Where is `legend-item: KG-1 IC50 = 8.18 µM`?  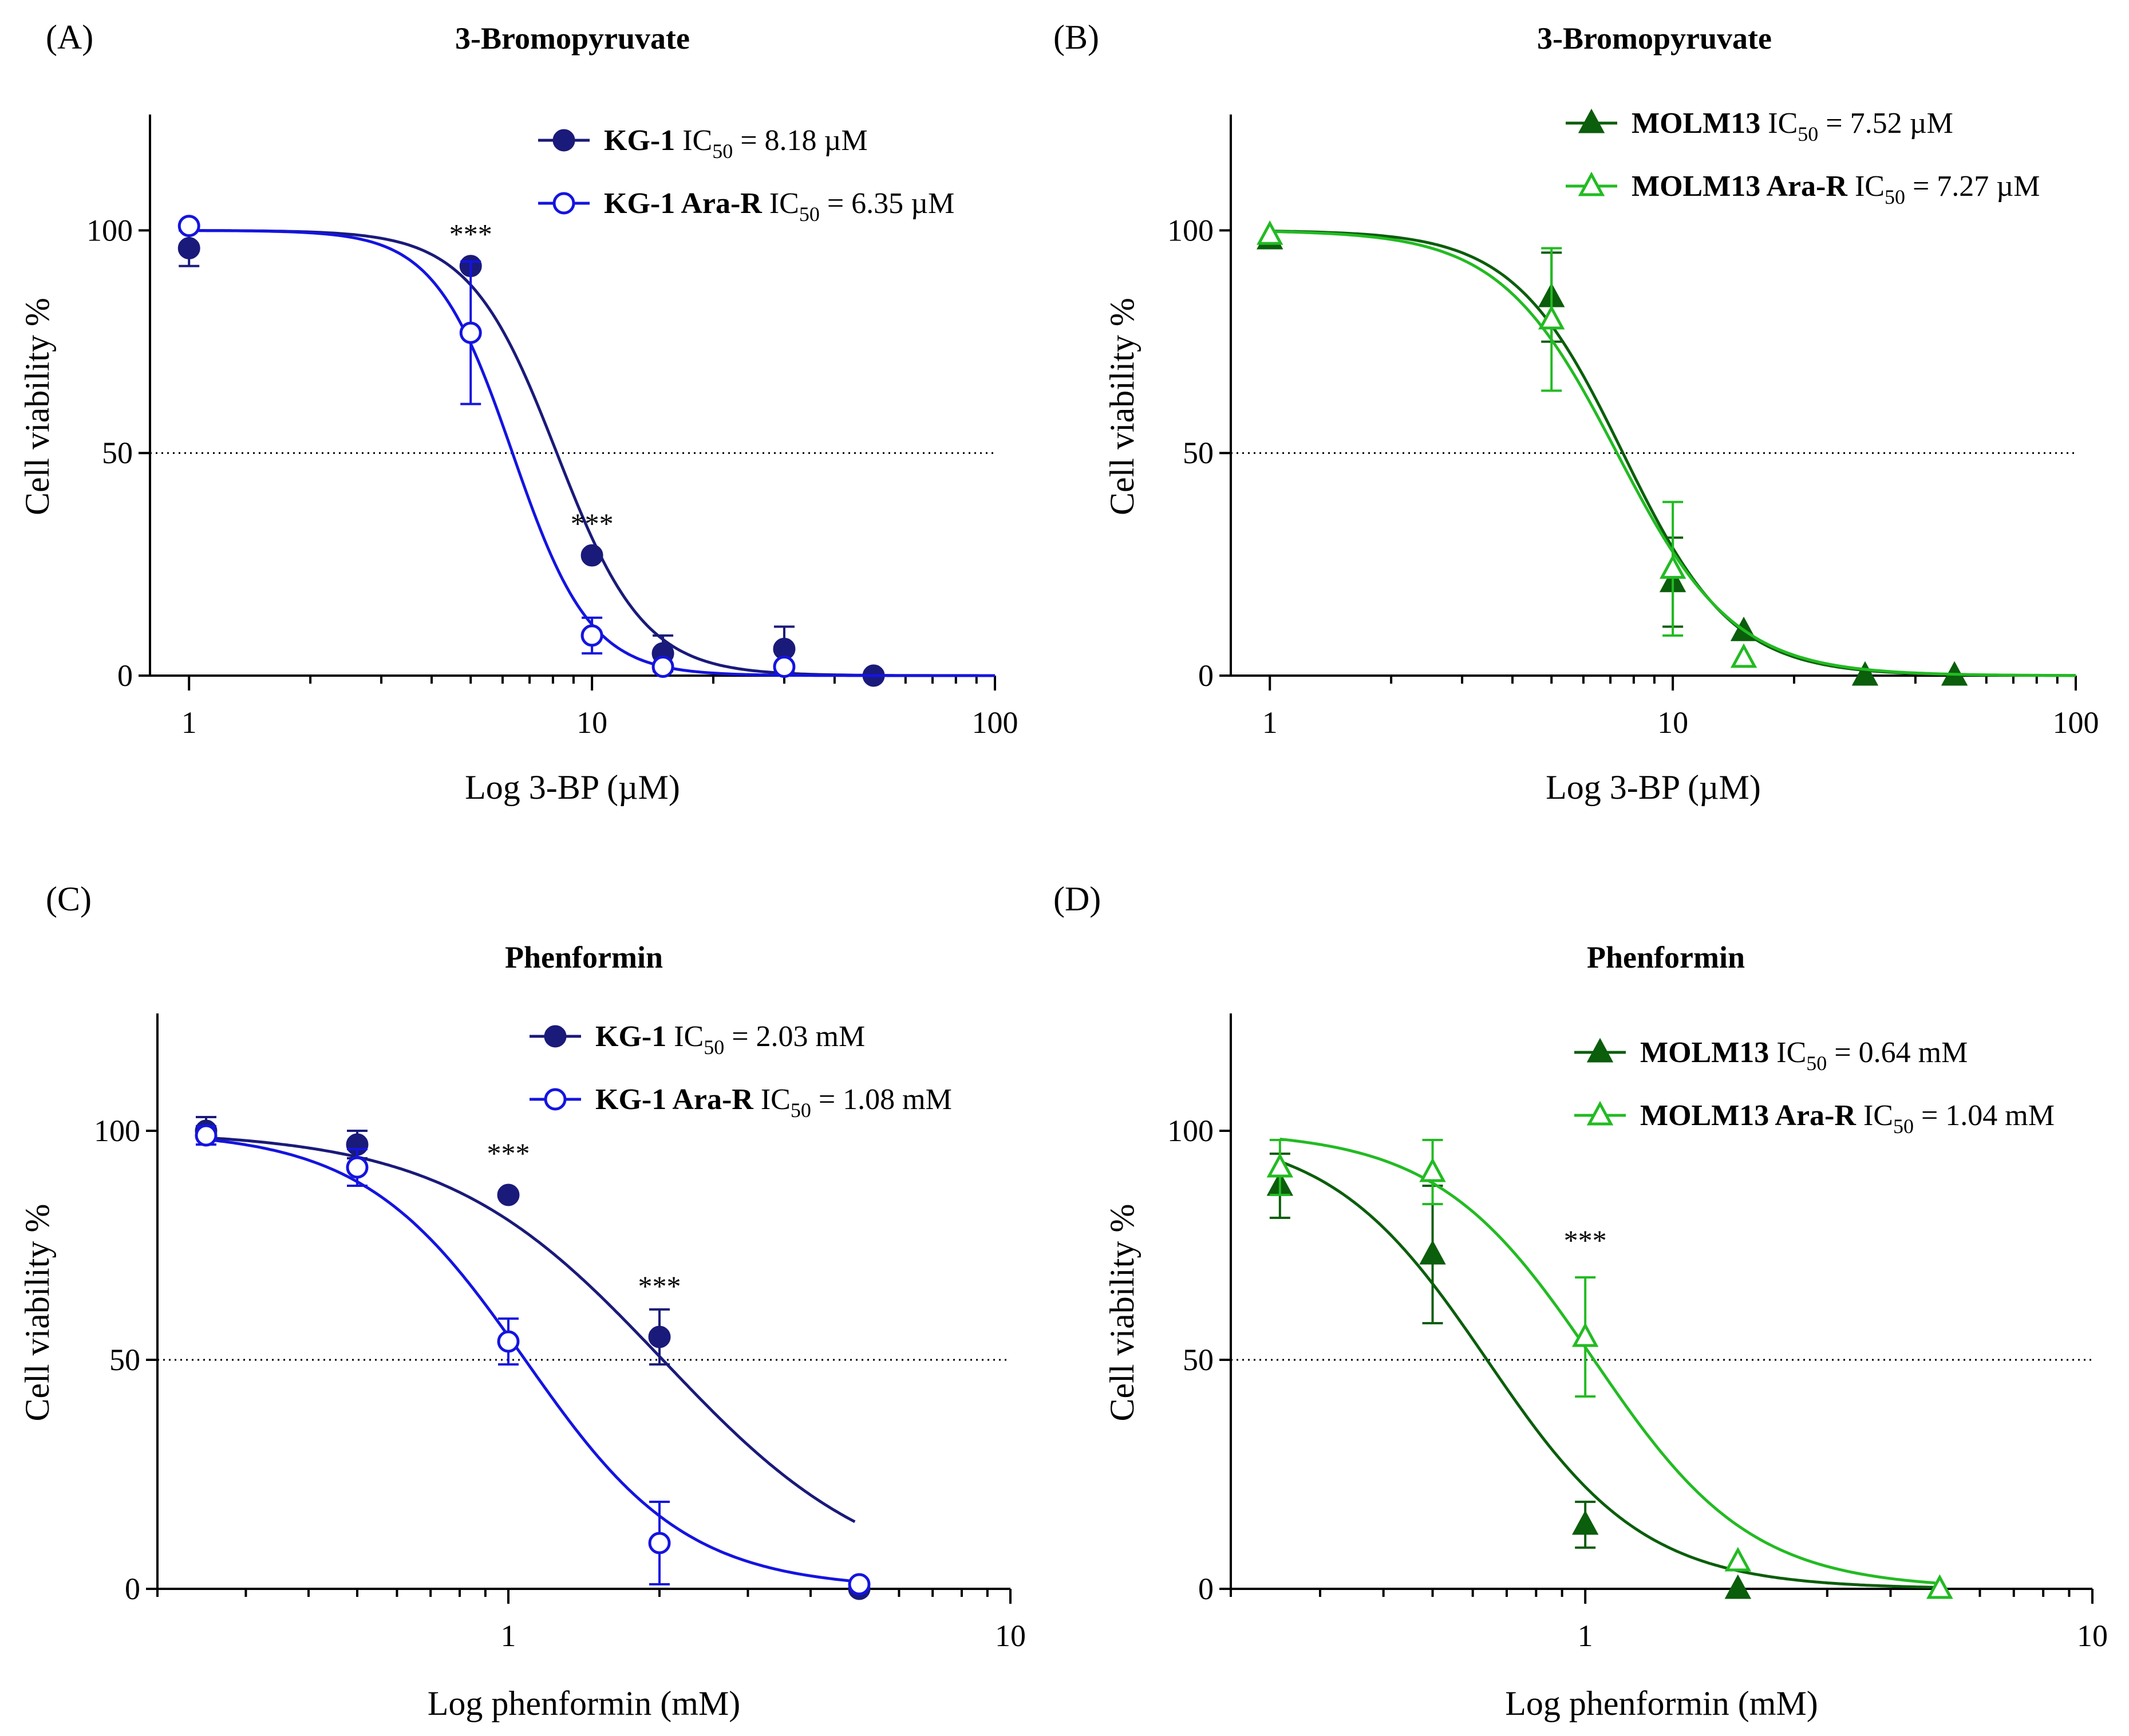
legend-item: KG-1 IC50 = 8.18 µM is located at coordinates (703, 143).